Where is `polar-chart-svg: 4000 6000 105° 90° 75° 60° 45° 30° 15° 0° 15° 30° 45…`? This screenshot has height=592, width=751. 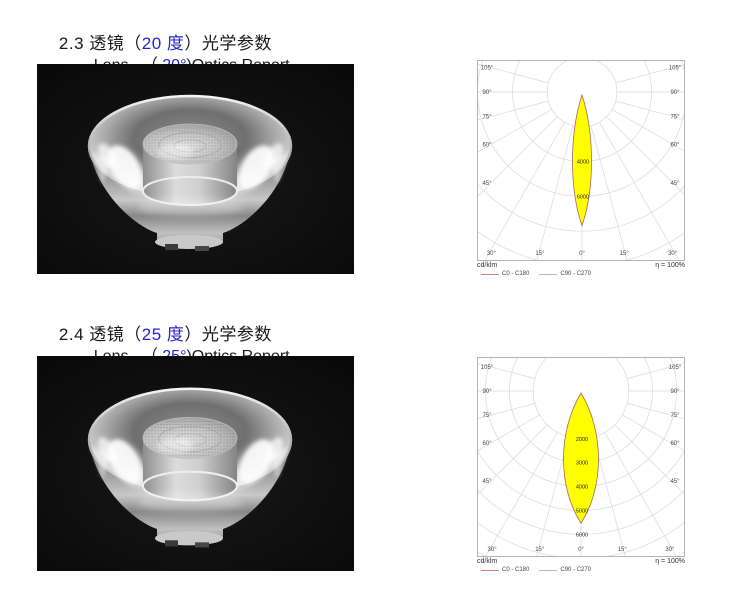 polar-chart-svg: 4000 6000 105° 90° 75° 60° 45° 30° 15° 0° 15° 30° 45… is located at coordinates (581, 160).